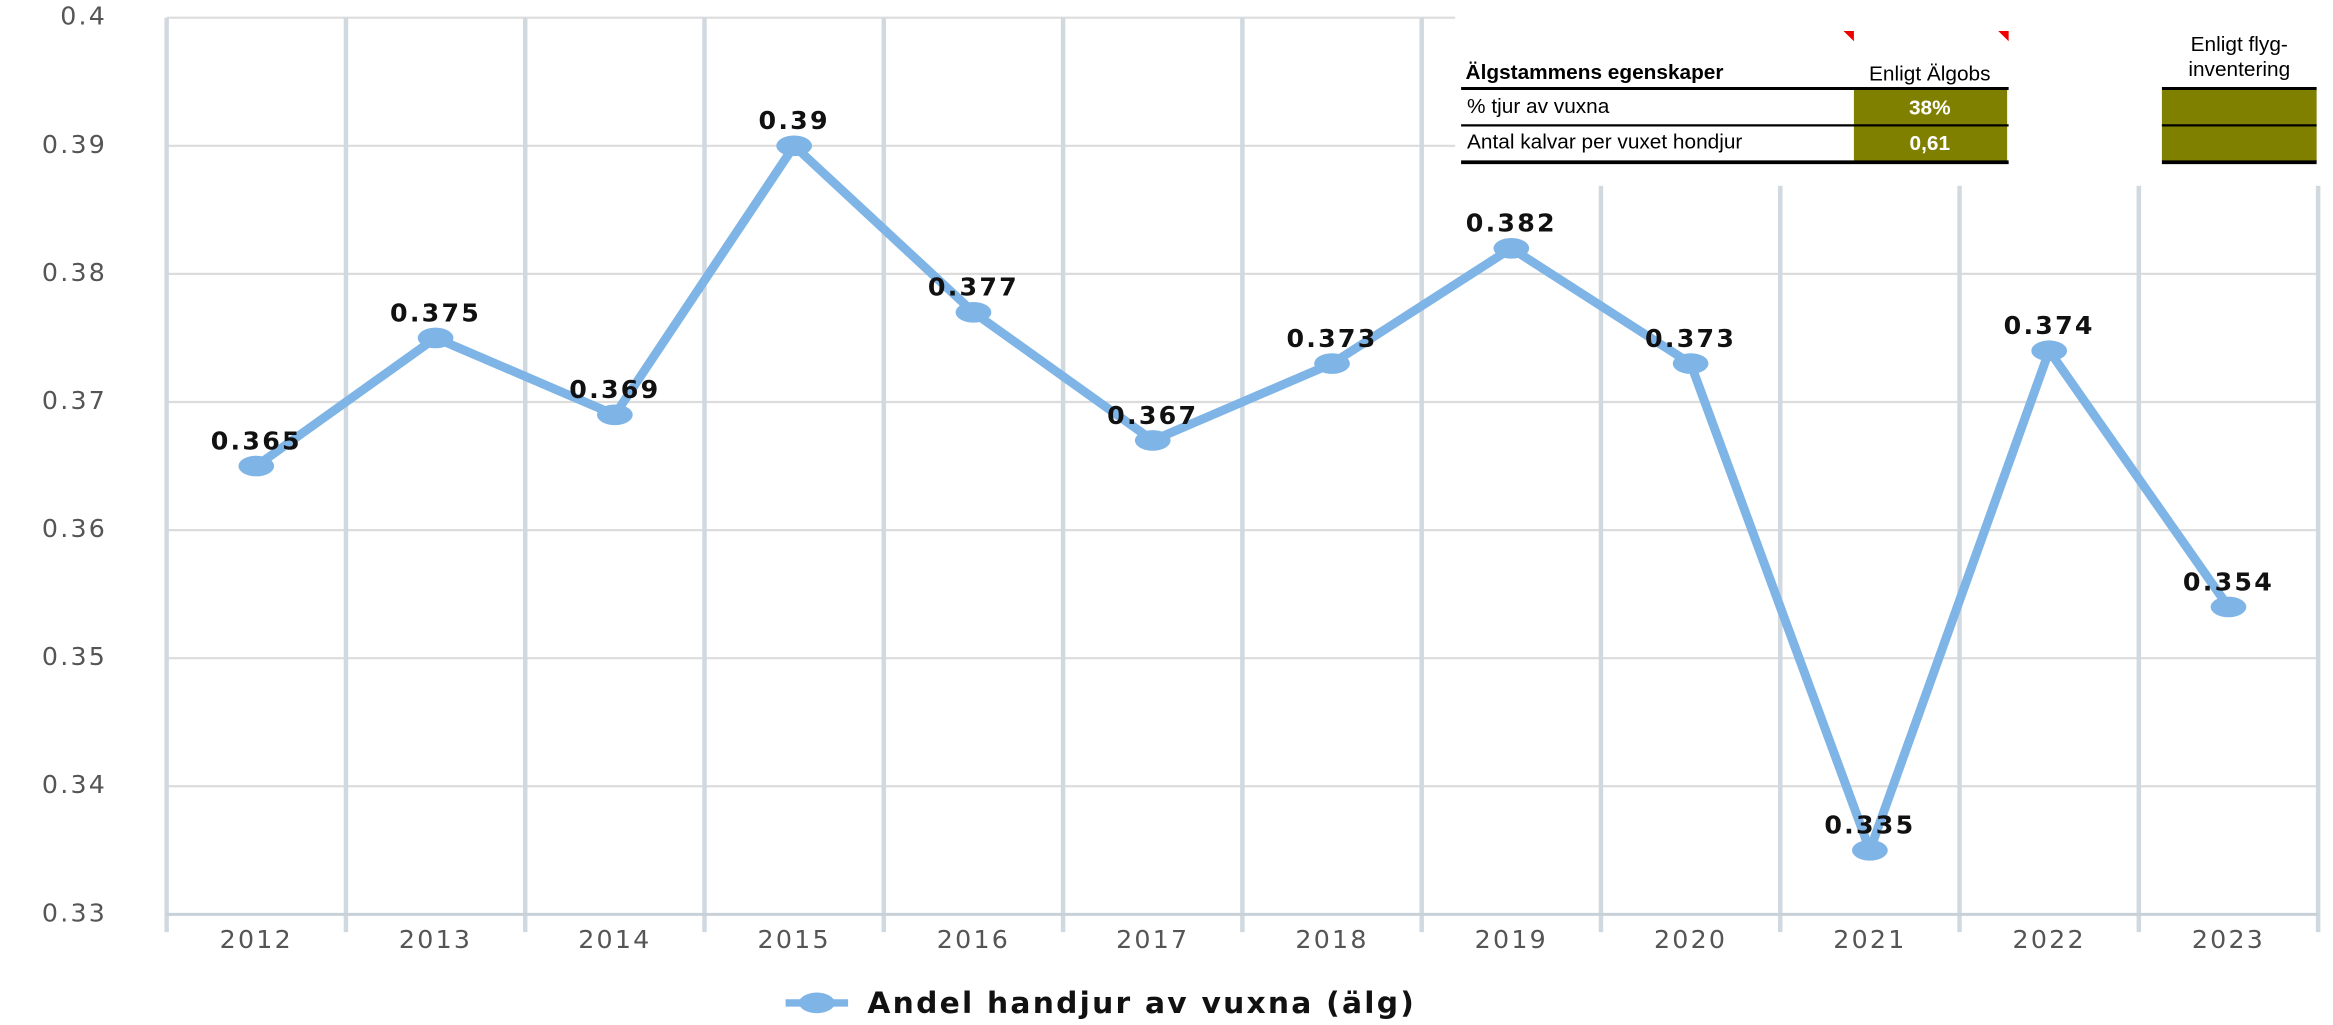 This screenshot has height=1025, width=2333. Describe the element at coordinates (1141, 1003) in the screenshot. I see `legend-label: Andel handjur av vuxna (älg)` at that location.